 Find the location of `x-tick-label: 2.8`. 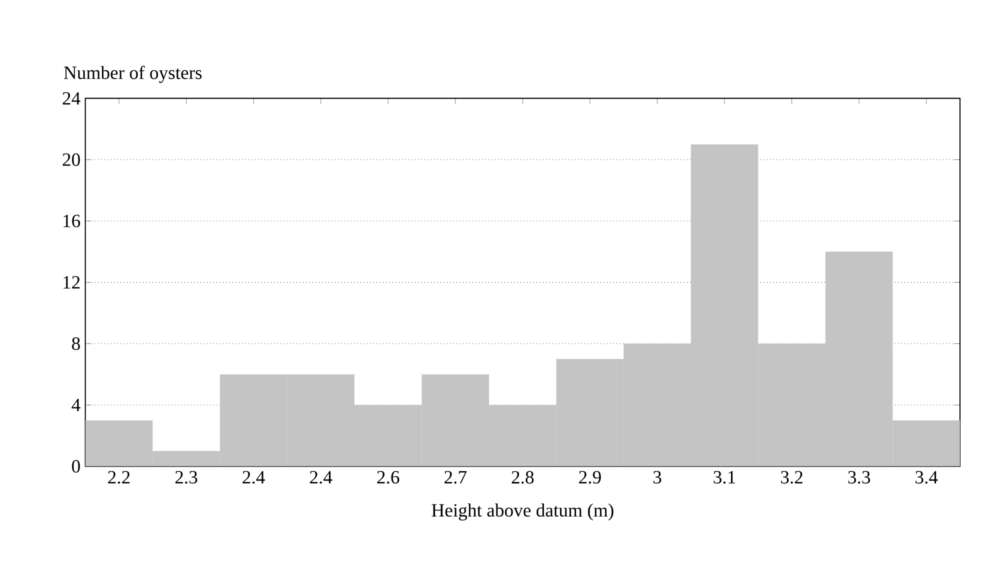

x-tick-label: 2.8 is located at coordinates (523, 477).